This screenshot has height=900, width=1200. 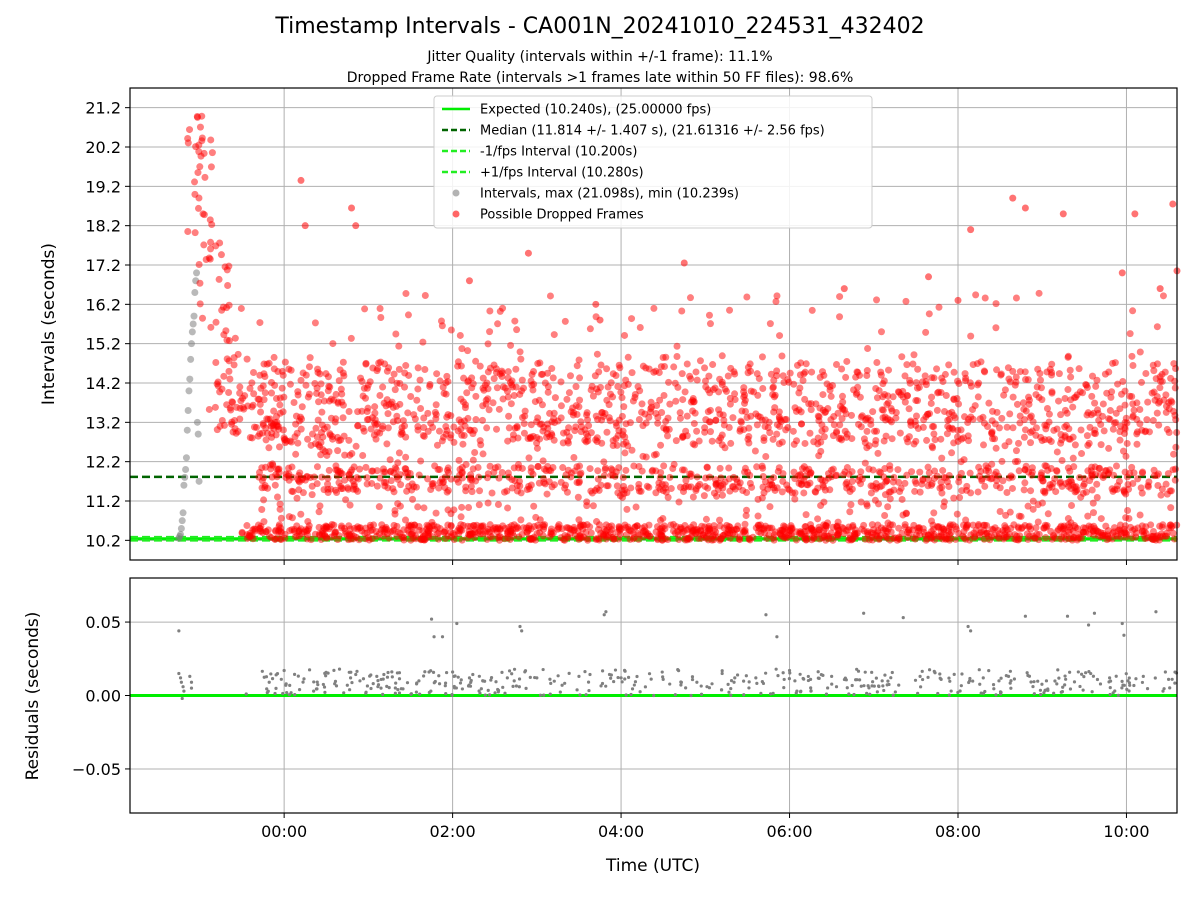 I want to click on legend-dropped-frames-swatch, so click(x=456, y=214).